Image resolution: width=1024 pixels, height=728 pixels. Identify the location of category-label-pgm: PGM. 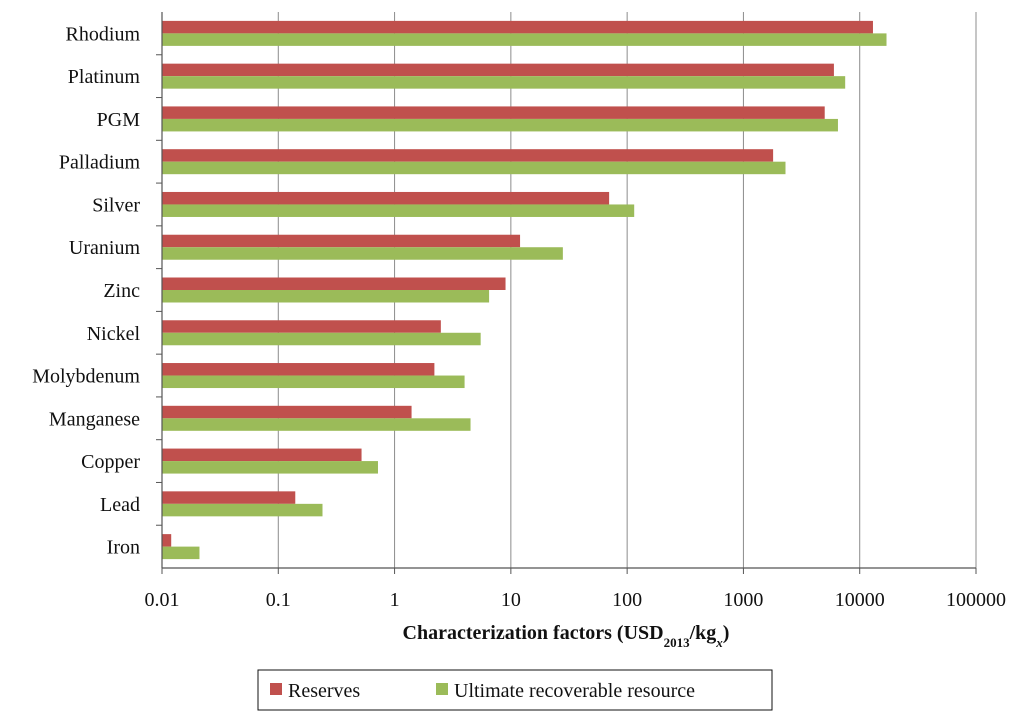
(119, 120).